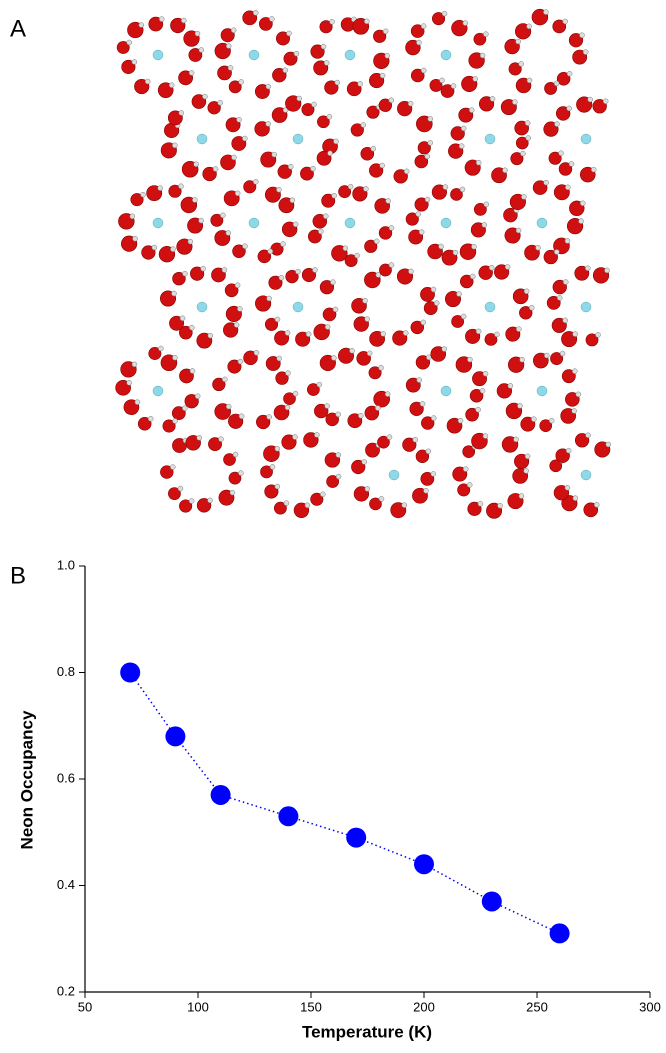 Image resolution: width=666 pixels, height=1053 pixels. Describe the element at coordinates (66, 884) in the screenshot. I see `y-tick-label: 0.4` at that location.